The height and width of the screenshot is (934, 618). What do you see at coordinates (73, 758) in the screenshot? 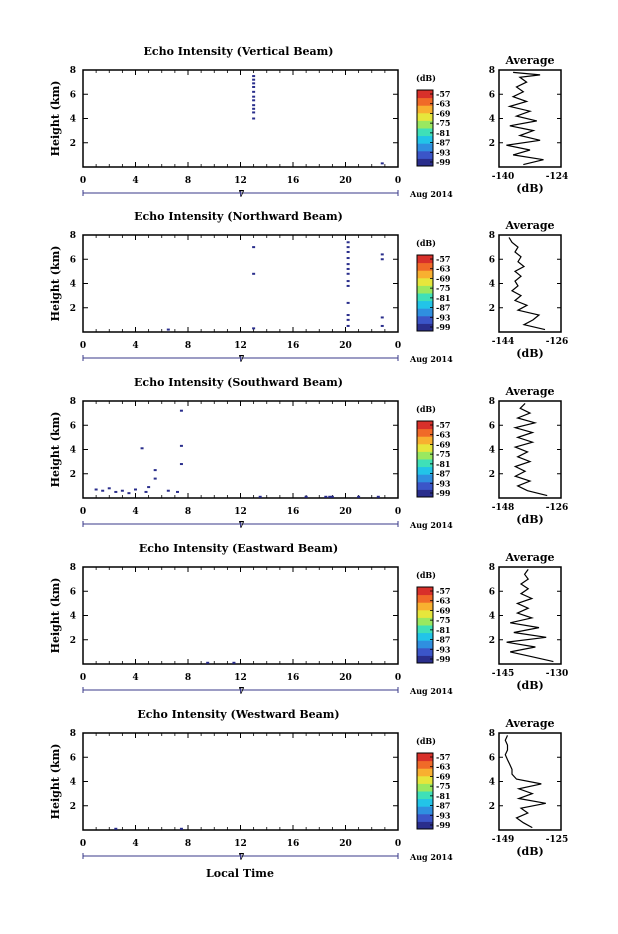
I see `y-tick-label: 6` at bounding box center [73, 758].